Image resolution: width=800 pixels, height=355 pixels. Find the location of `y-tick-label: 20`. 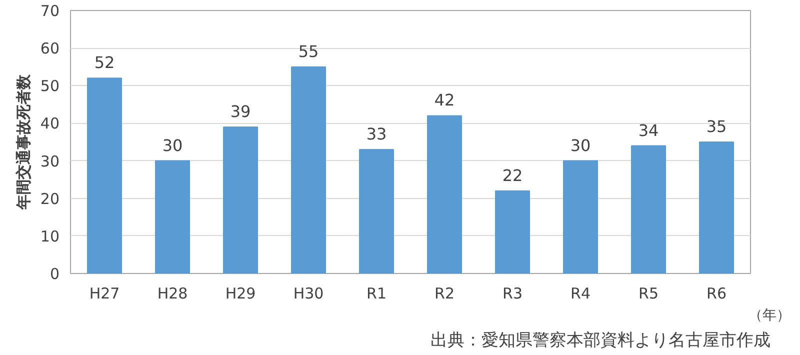

y-tick-label: 20 is located at coordinates (50, 199).